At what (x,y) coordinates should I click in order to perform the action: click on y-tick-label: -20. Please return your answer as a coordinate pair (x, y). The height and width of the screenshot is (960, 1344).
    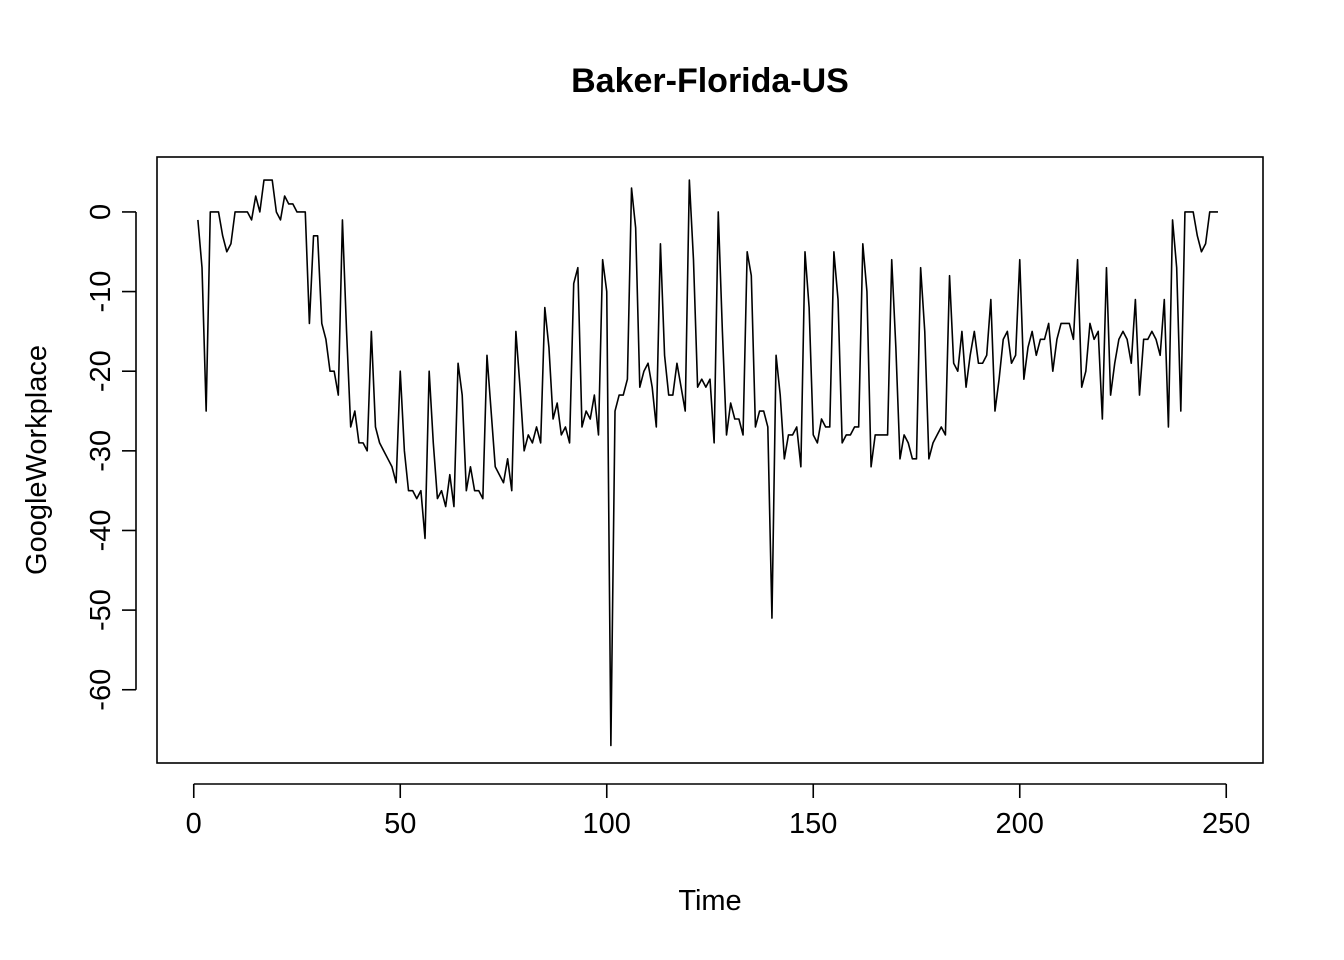
    Looking at the image, I should click on (101, 371).